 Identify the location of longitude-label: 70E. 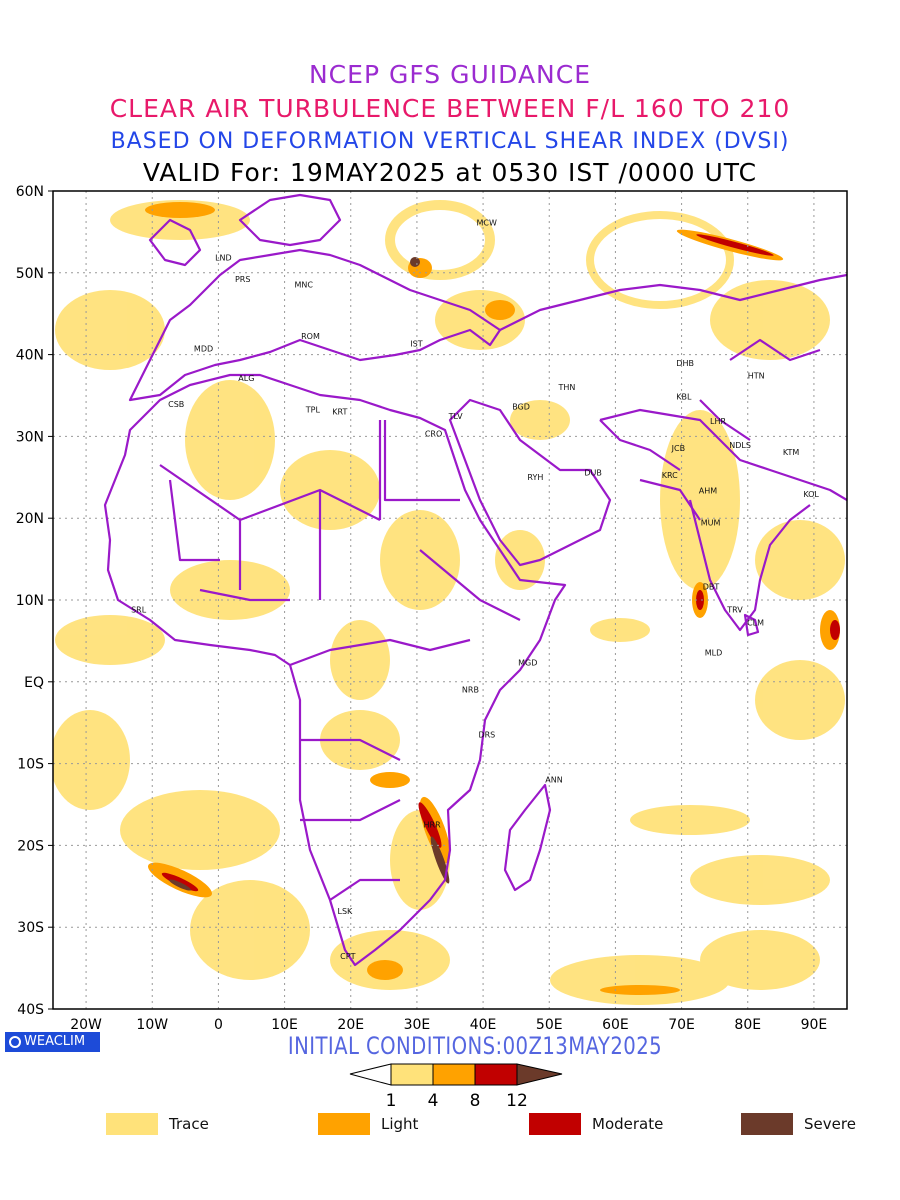
(681, 1025).